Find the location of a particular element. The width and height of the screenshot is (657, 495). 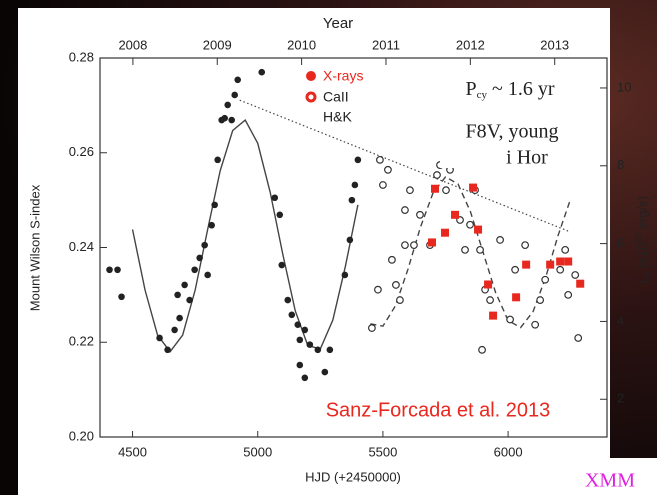

y2-label-part: x is located at coordinates (648, 274).